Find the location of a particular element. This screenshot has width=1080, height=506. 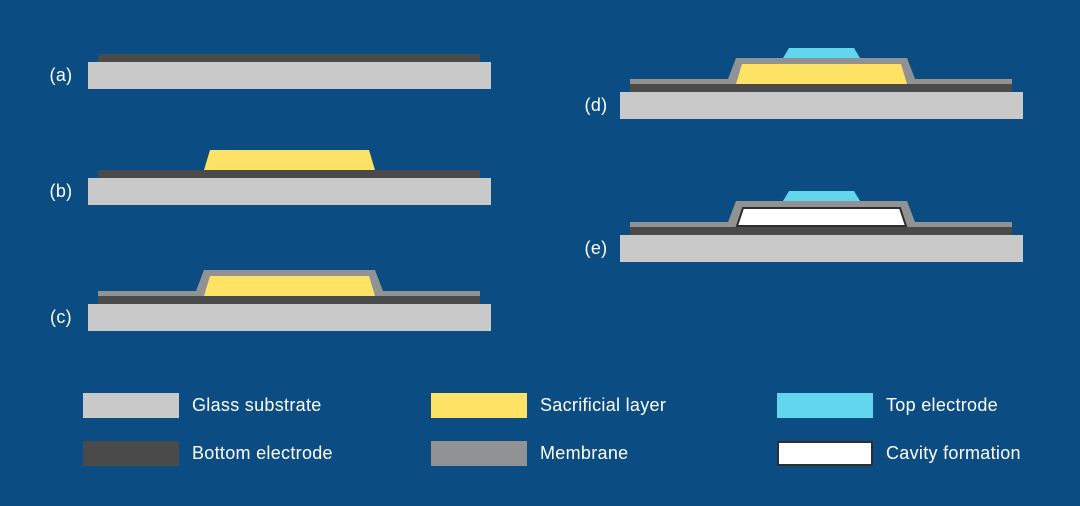

legend-item-membrane: Membrane is located at coordinates (529, 453).